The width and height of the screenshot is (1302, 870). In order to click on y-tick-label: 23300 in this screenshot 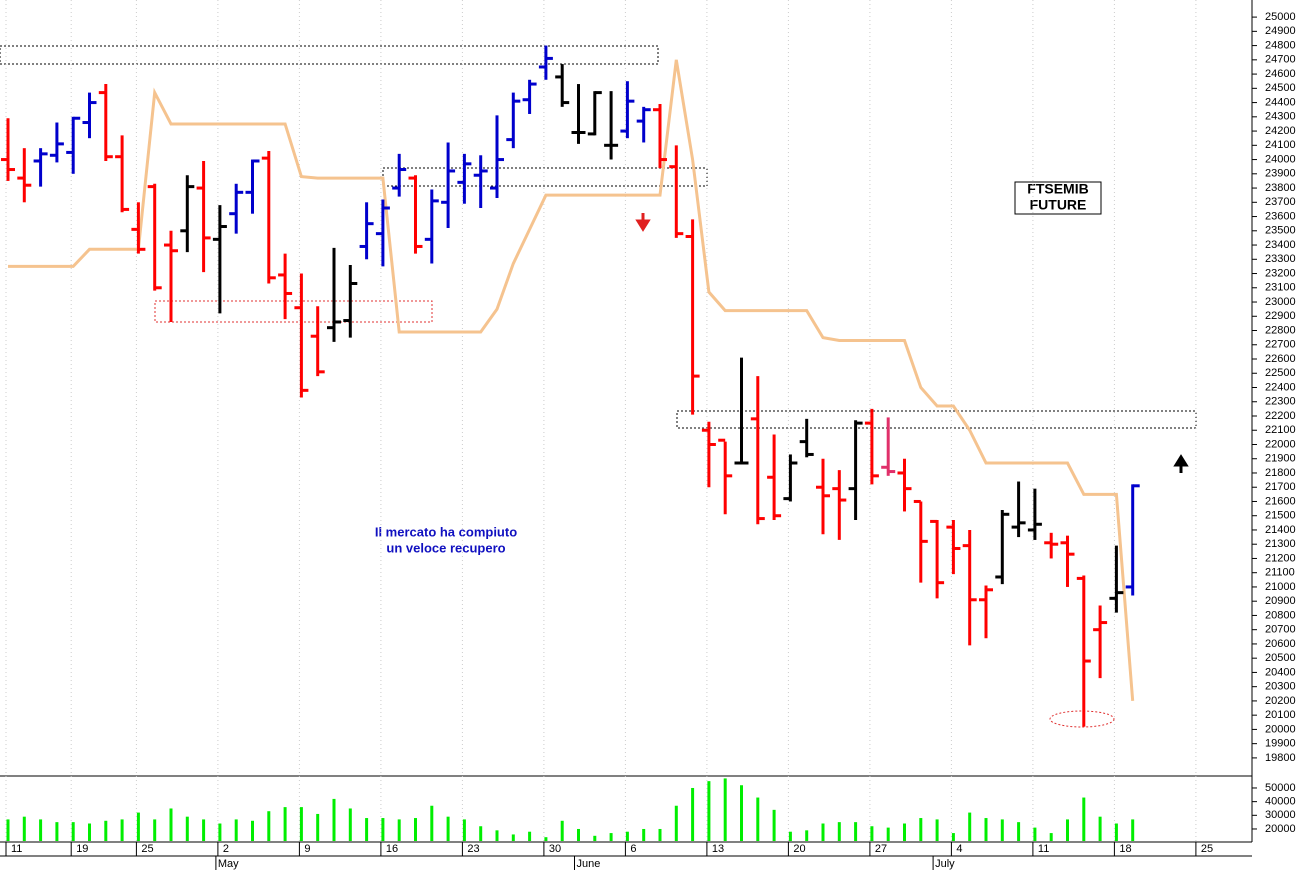, I will do `click(1280, 259)`.